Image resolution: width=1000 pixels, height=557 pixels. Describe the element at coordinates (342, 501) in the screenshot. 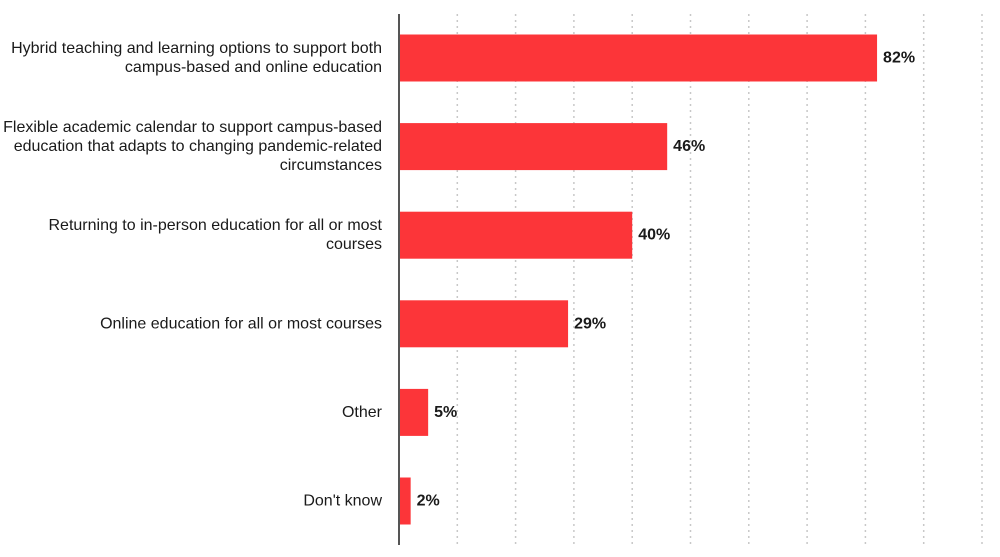

I see `category-label: Don't know` at that location.